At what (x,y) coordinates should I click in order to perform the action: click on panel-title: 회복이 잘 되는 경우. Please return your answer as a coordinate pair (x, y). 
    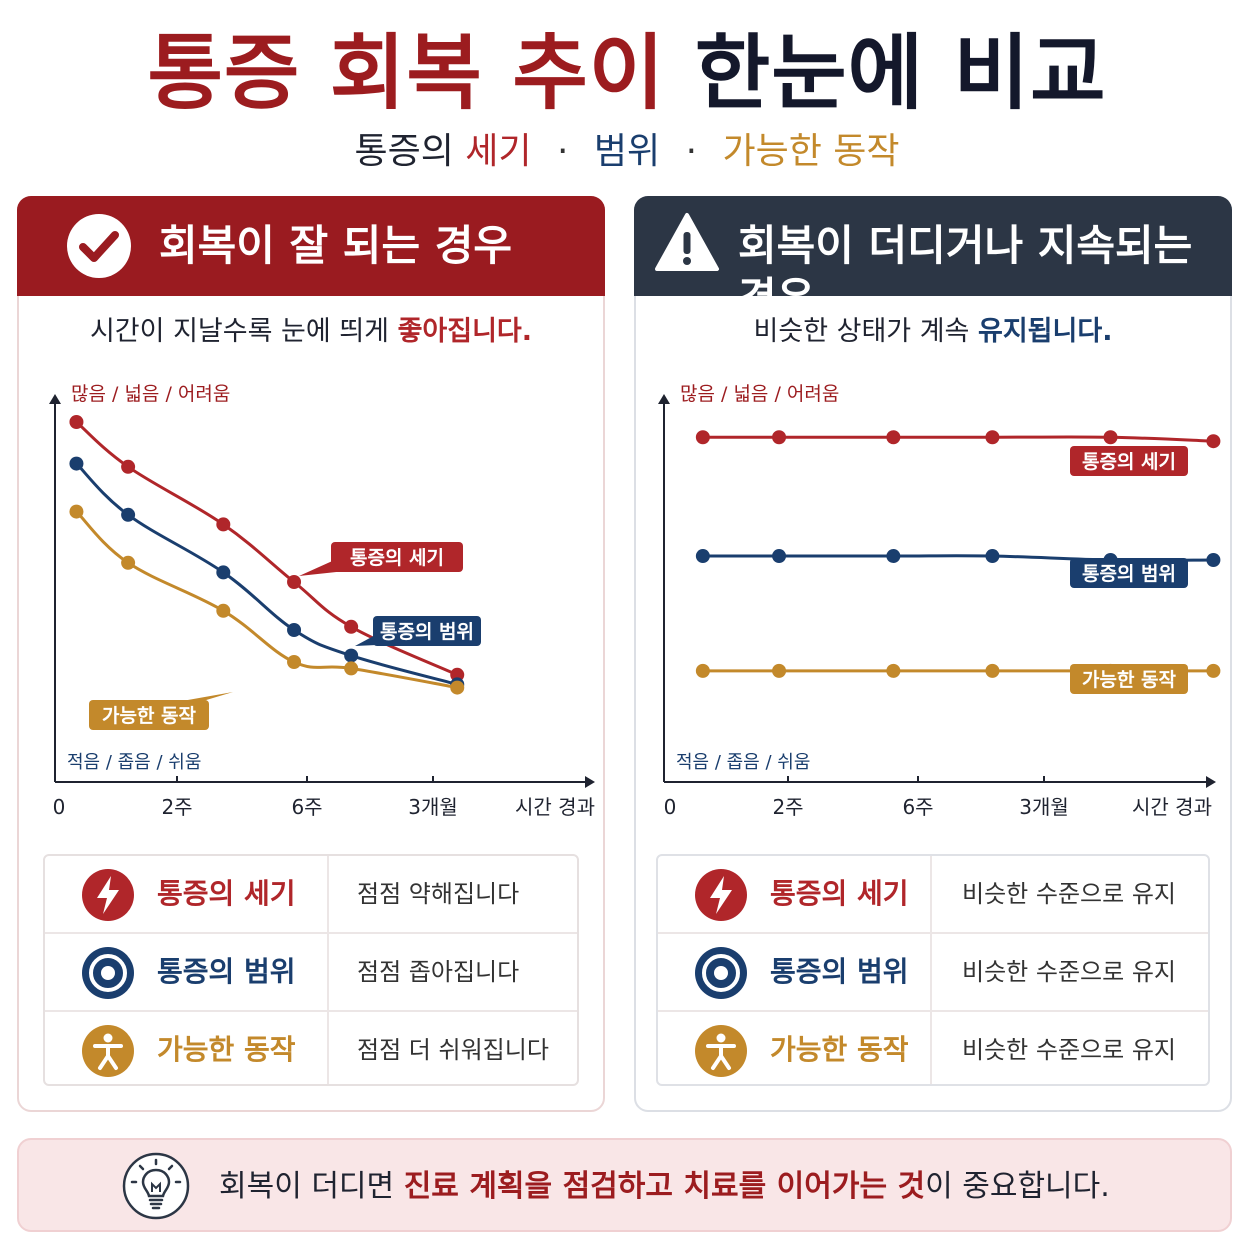
    Looking at the image, I should click on (335, 245).